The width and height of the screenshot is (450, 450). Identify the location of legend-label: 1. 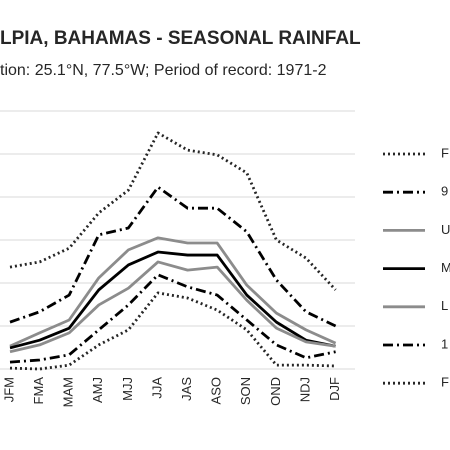
(444, 343).